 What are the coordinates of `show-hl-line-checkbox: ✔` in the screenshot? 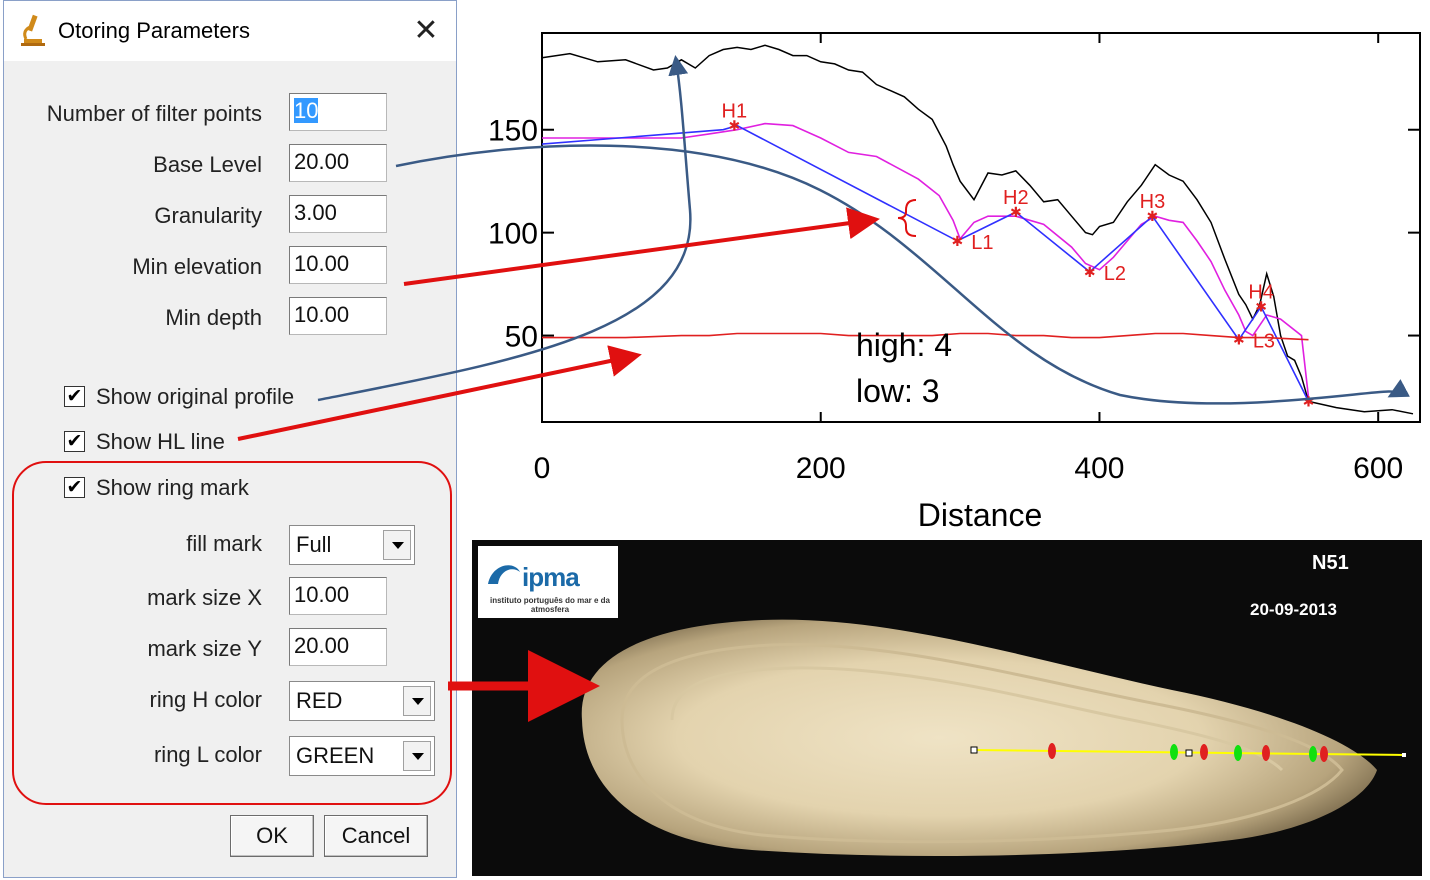 It's located at (74, 441).